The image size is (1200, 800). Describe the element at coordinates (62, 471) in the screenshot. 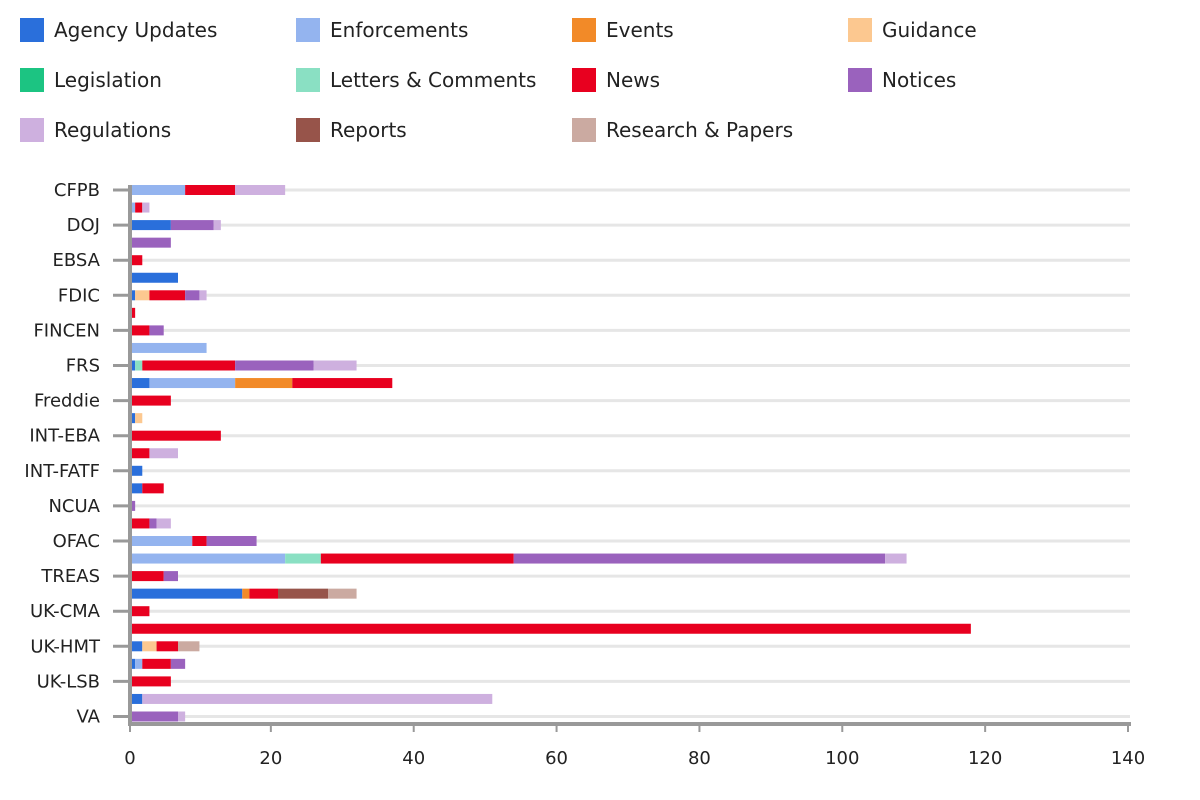

I see `category-label: INT-FATF` at that location.